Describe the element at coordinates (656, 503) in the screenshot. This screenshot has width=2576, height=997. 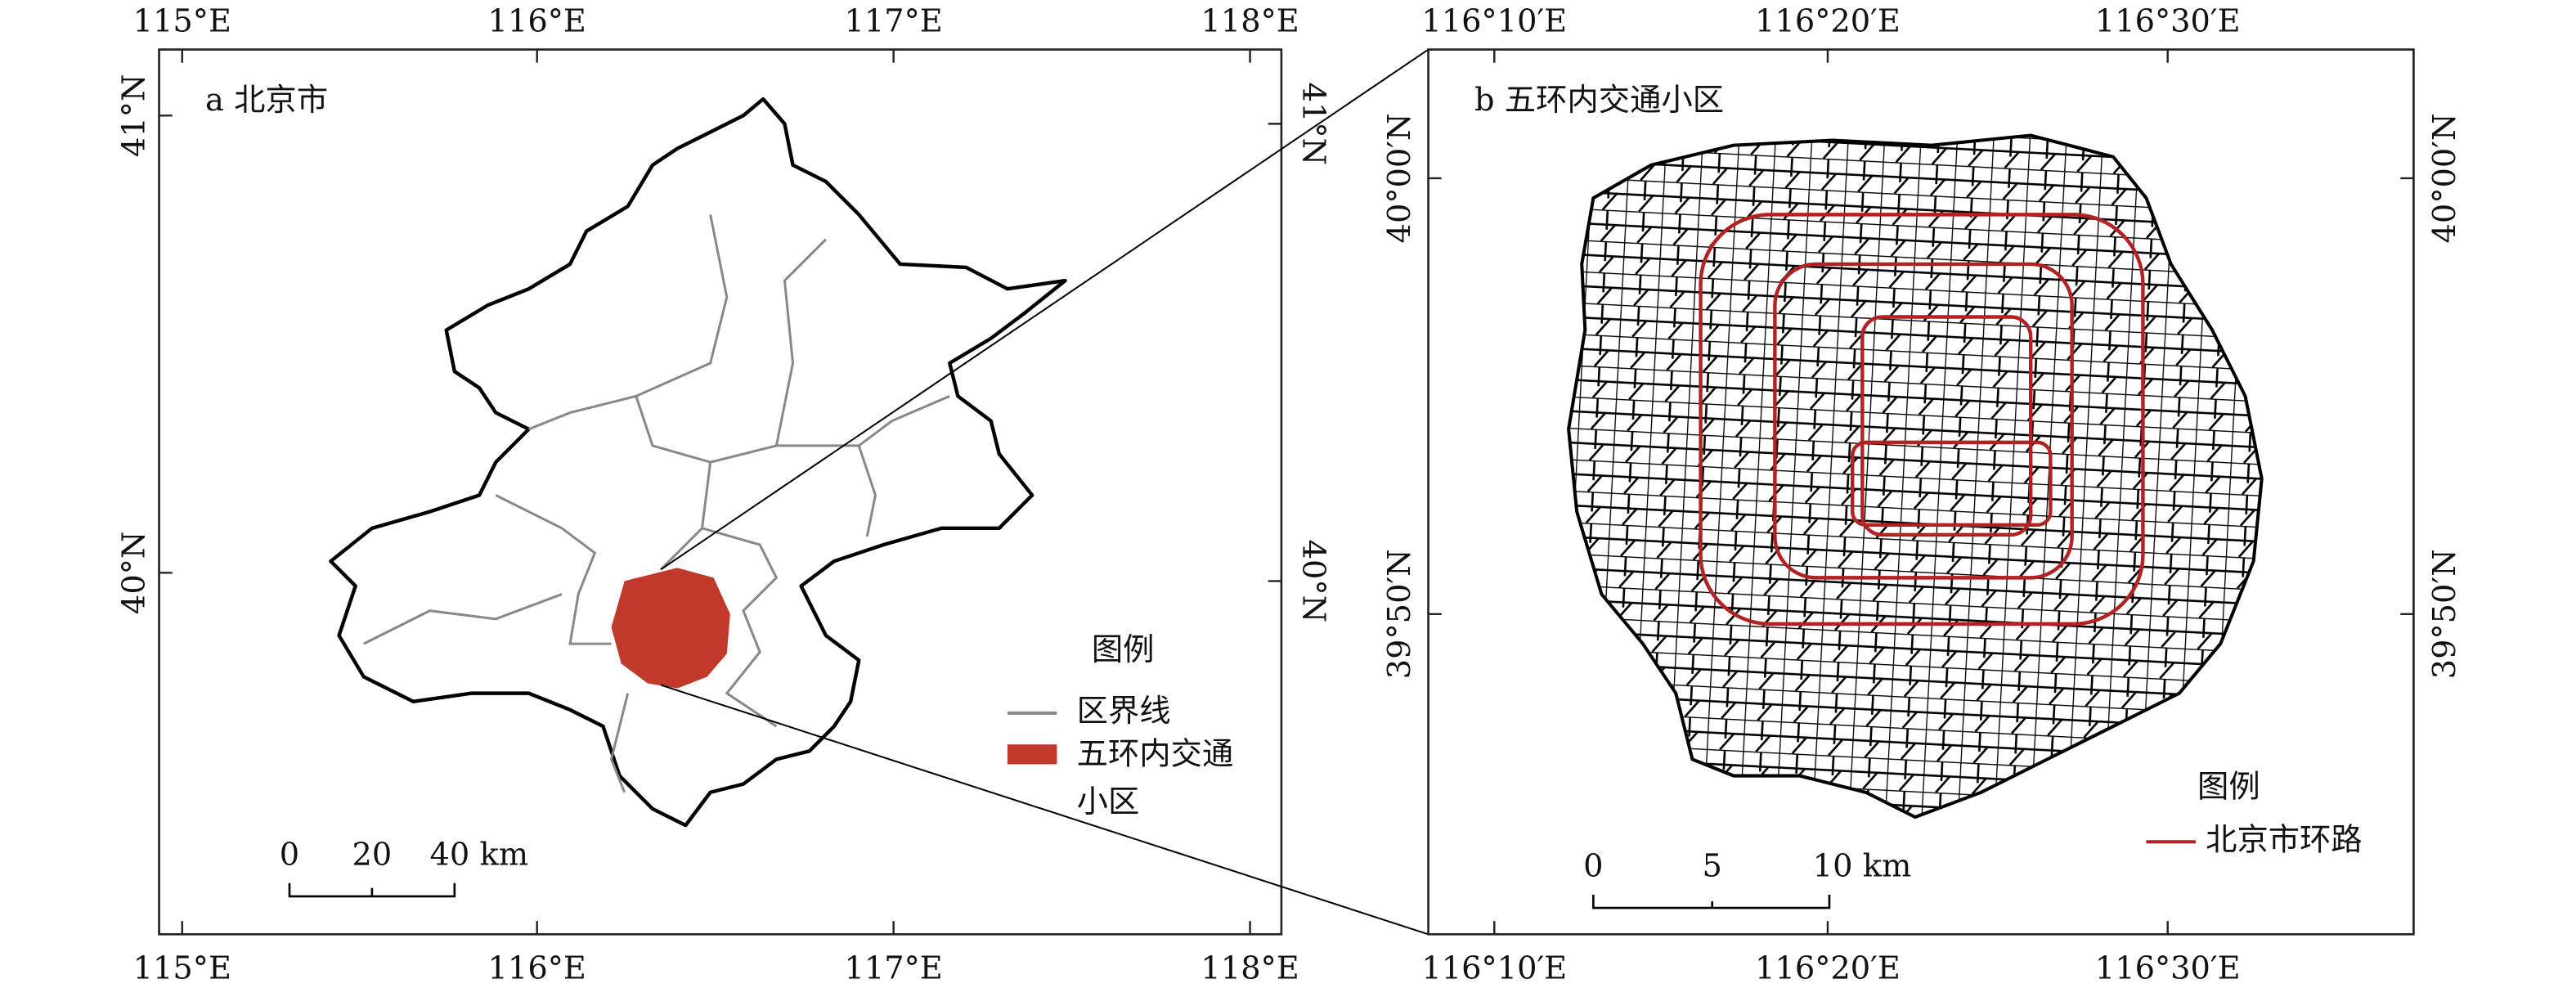
I see `district-boundaries` at that location.